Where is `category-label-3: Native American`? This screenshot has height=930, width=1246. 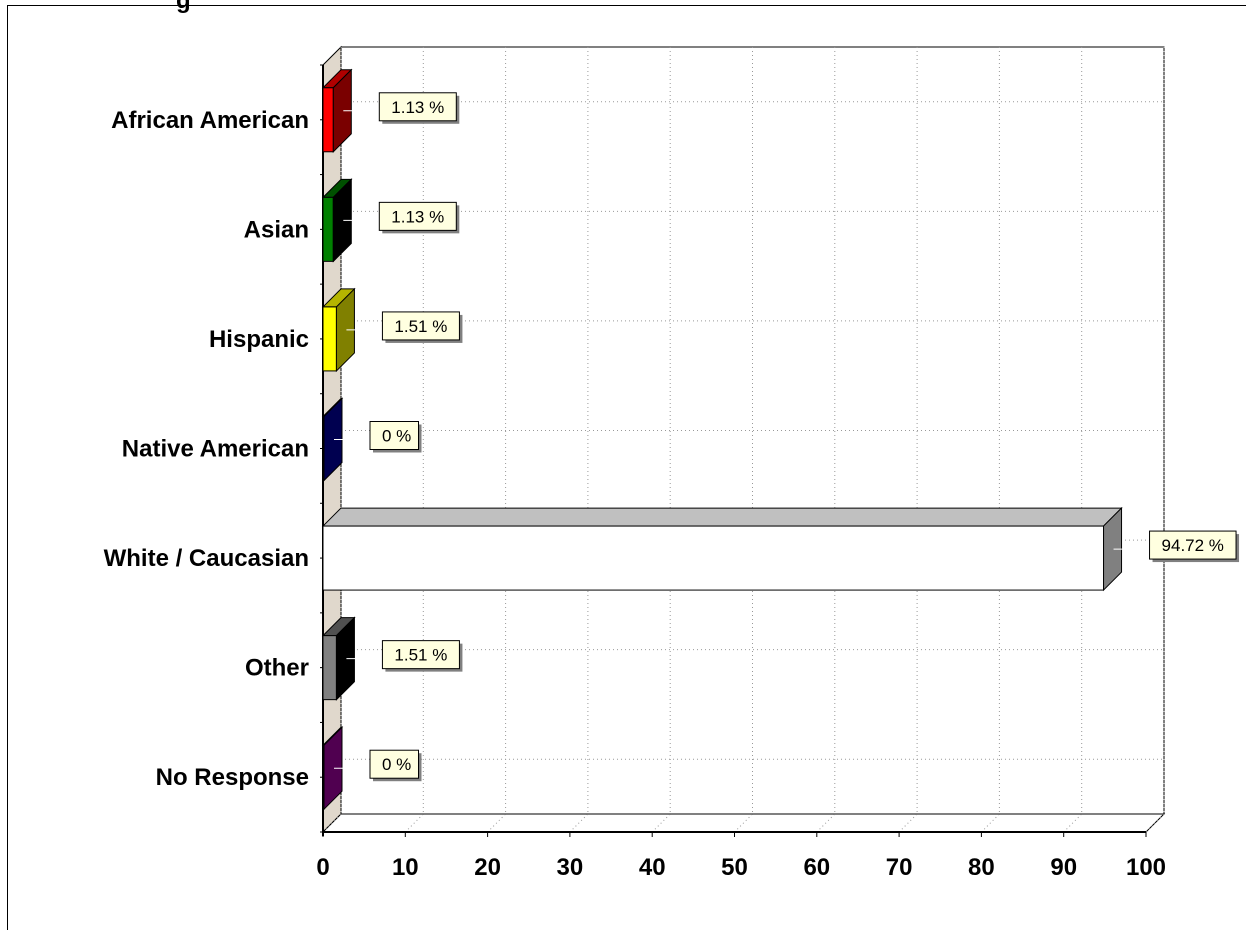 category-label-3: Native American is located at coordinates (215, 449).